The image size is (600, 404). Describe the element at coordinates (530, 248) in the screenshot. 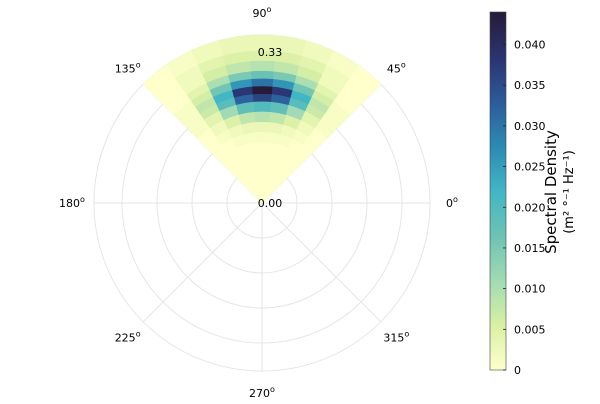

I see `colorbar-tick-label: 0.015` at that location.